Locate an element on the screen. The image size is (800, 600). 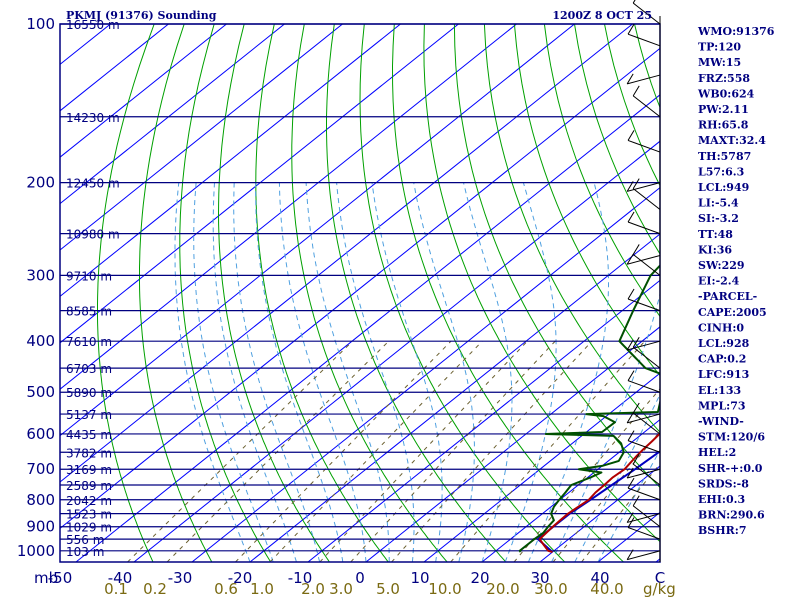
height-label: 103 m is located at coordinates (85, 552).